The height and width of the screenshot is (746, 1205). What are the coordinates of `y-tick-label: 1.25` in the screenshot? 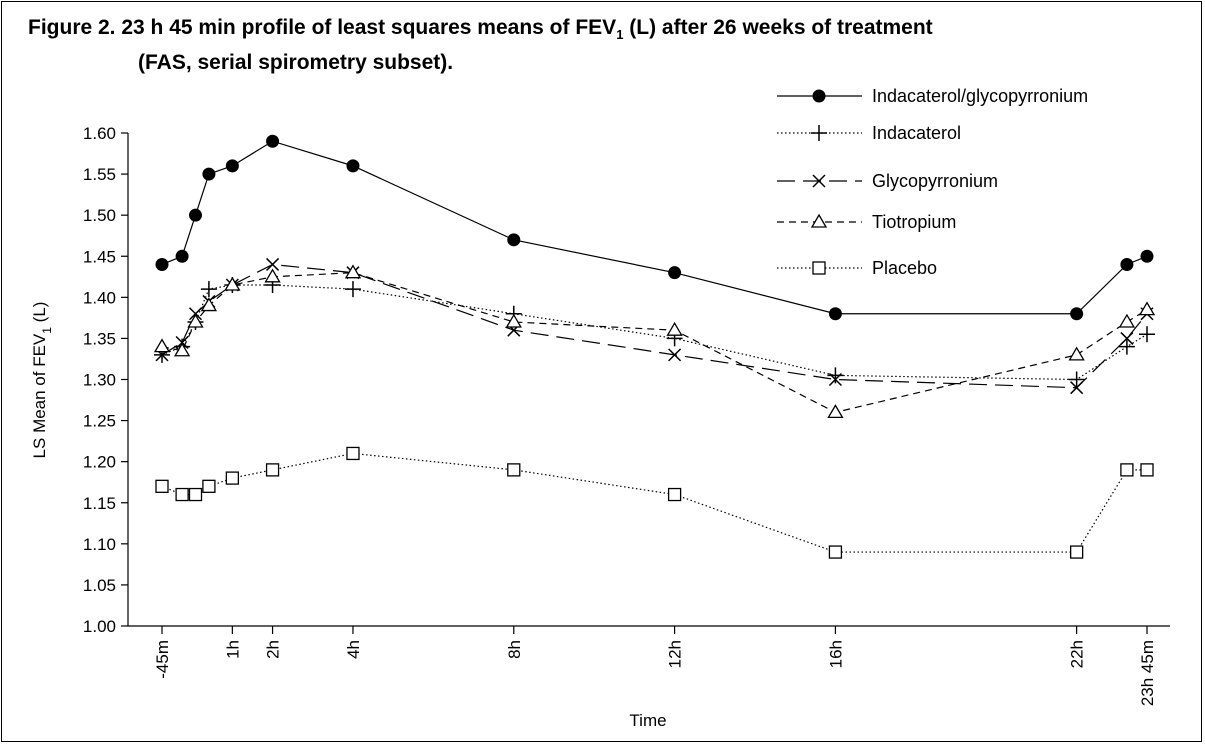 It's located at (99, 421).